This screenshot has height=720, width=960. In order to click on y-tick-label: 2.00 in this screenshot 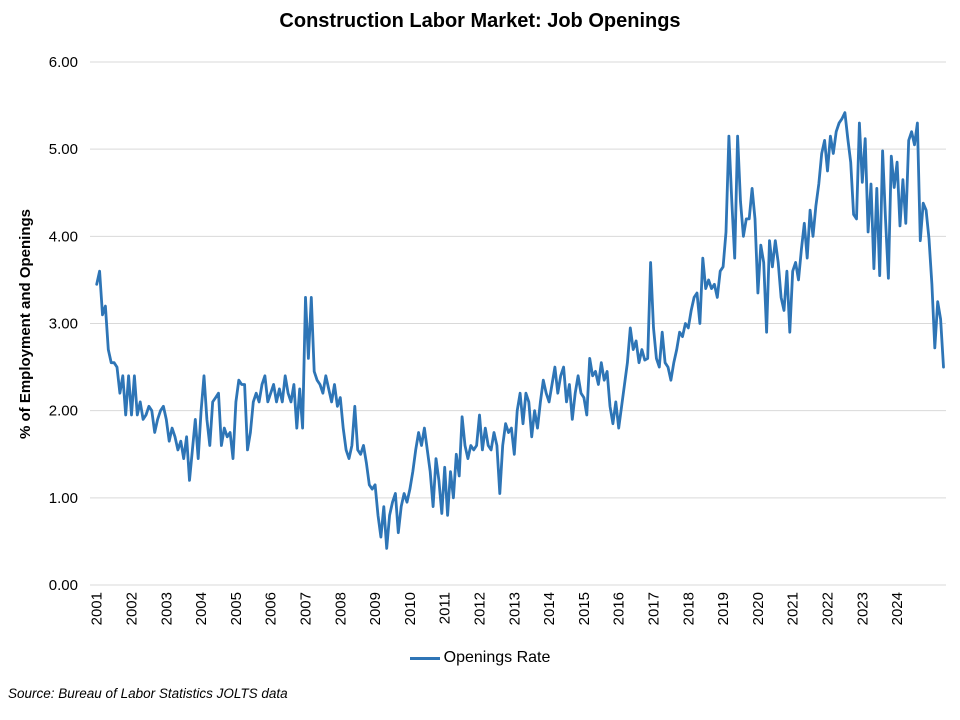, I will do `click(63, 411)`.